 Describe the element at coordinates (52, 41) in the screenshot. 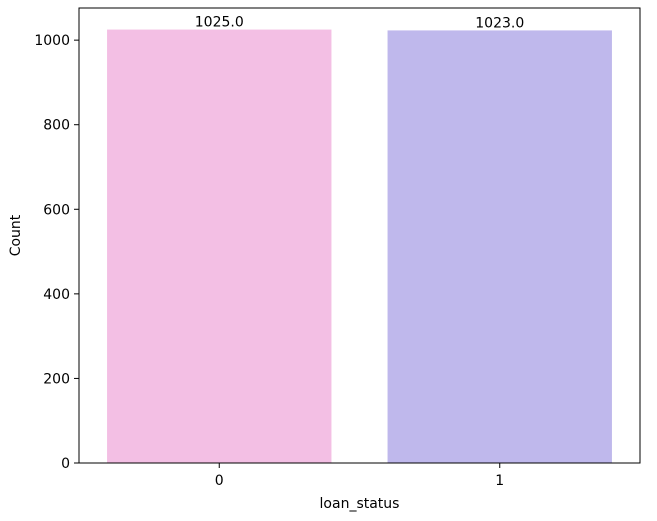

I see `y-tick-label-1000: 1000` at that location.